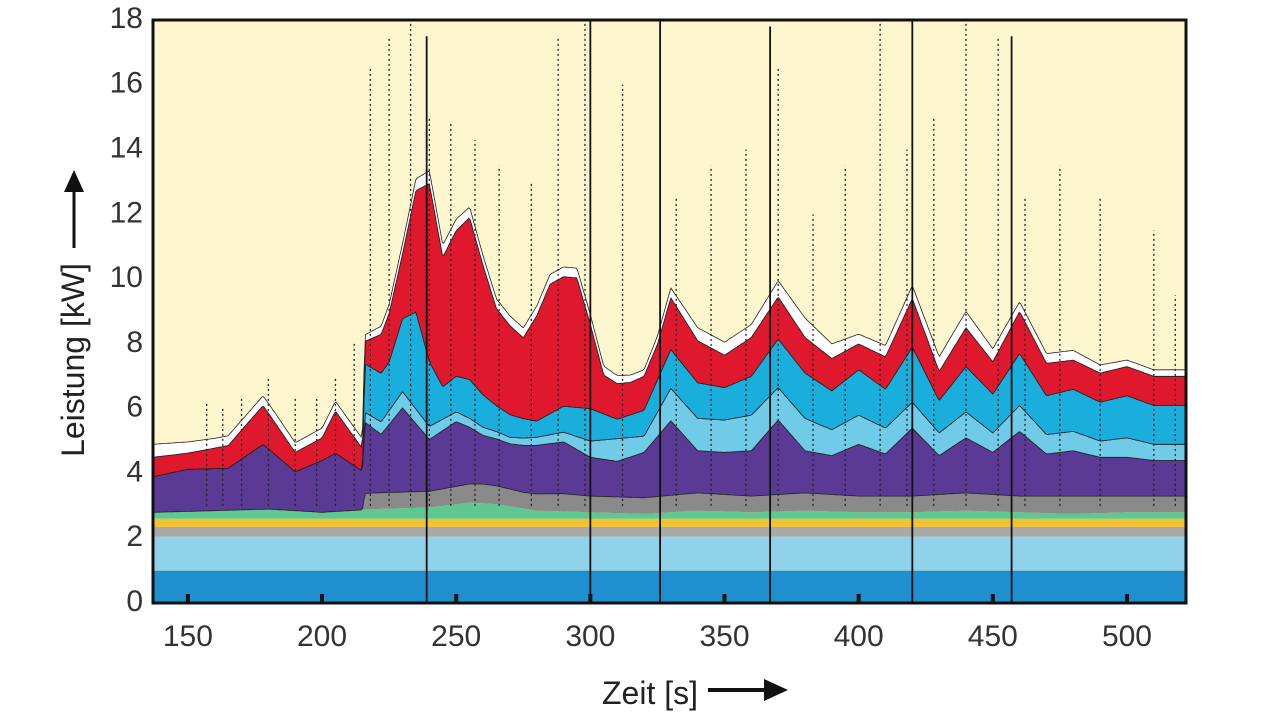  I want to click on x-tick-label: 400, so click(859, 636).